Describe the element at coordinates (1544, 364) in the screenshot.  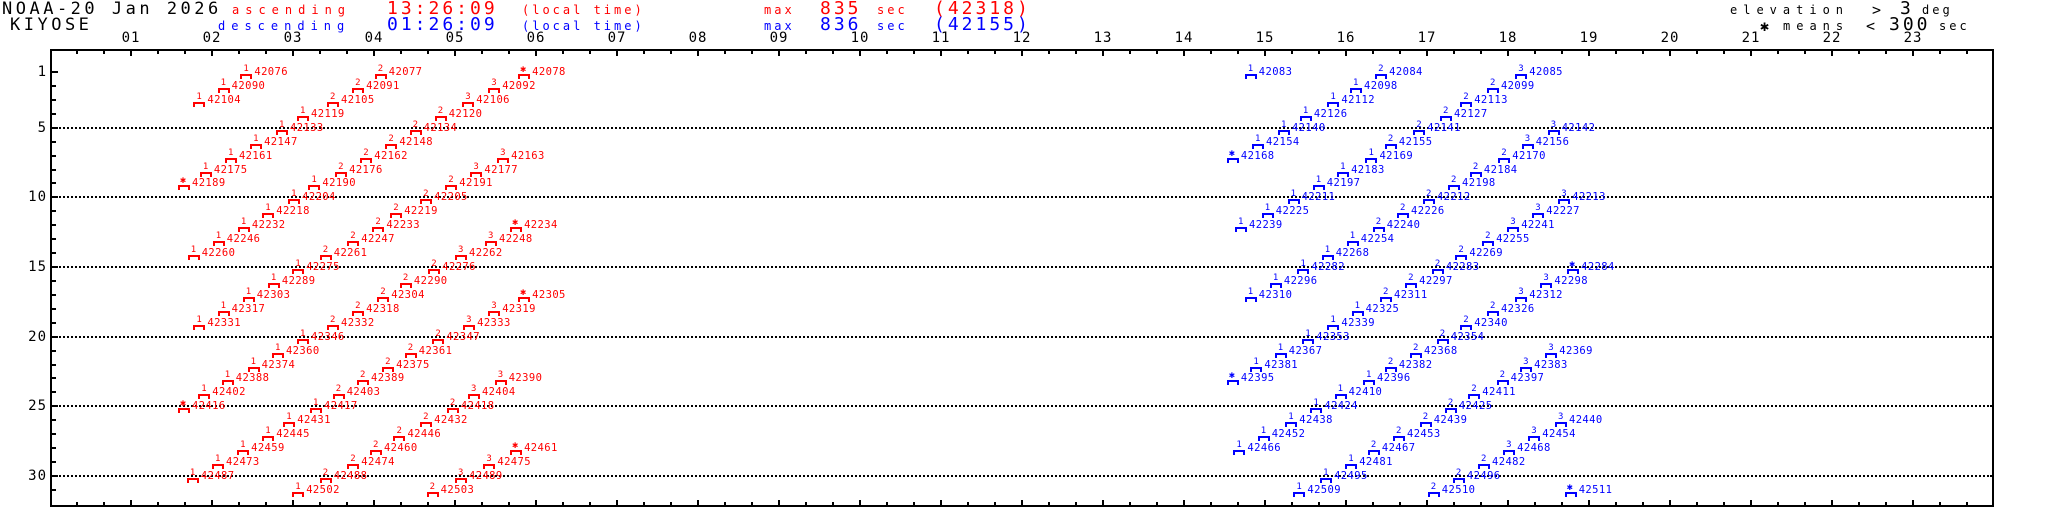
I see `pass-marker: 3 42383` at that location.